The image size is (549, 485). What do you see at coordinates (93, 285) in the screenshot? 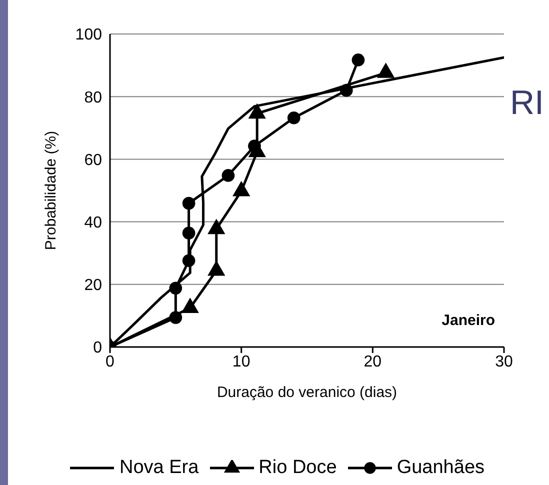
I see `y-tick-label: 20` at bounding box center [93, 285].